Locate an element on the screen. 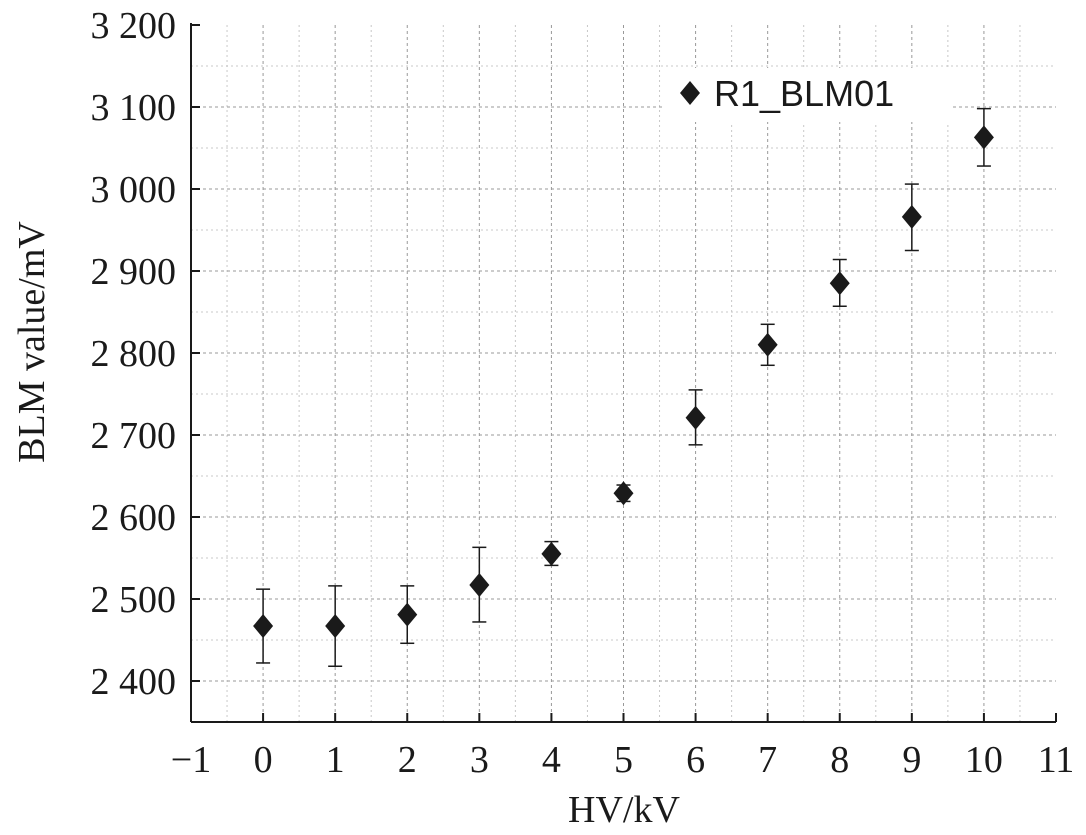  x-tick-label: 7 is located at coordinates (767, 760).